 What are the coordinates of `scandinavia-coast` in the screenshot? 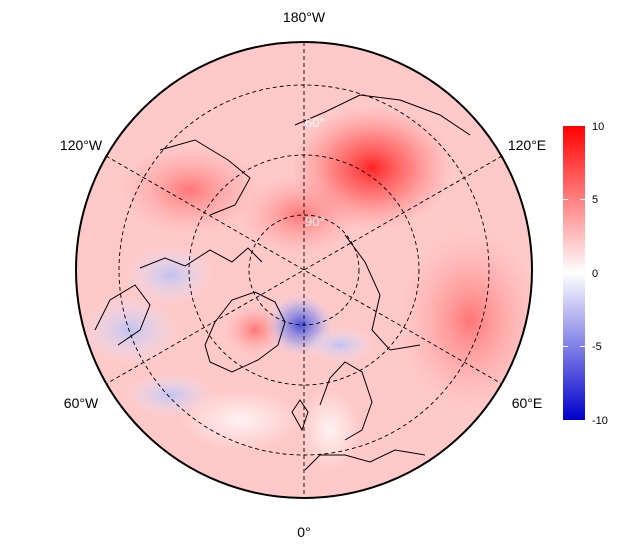 It's located at (346, 401).